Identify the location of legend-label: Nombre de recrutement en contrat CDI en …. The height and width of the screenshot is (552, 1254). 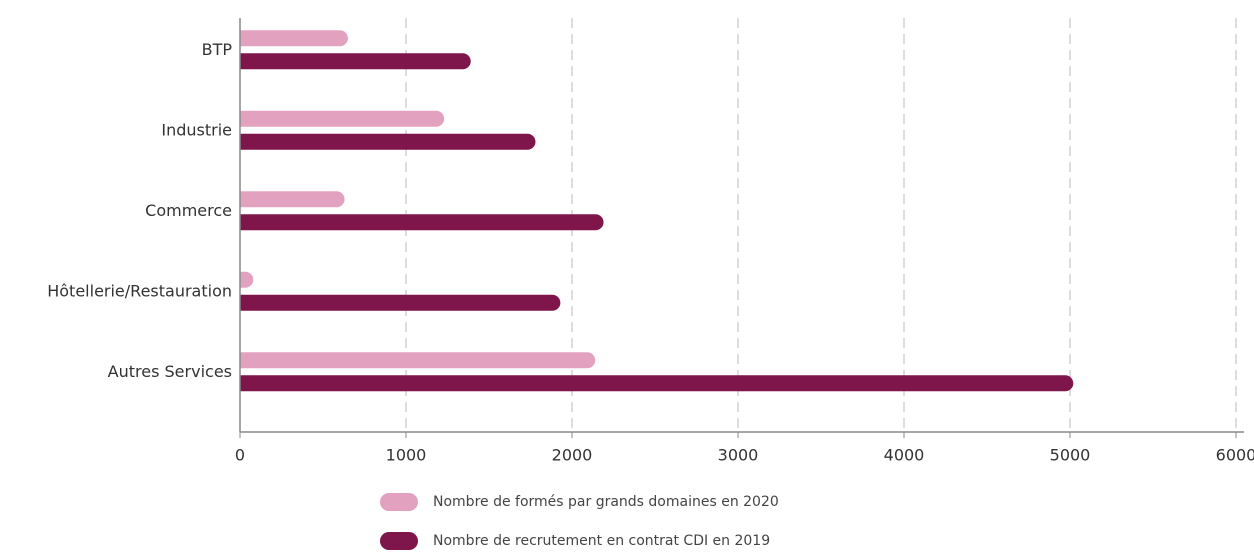
(601, 541).